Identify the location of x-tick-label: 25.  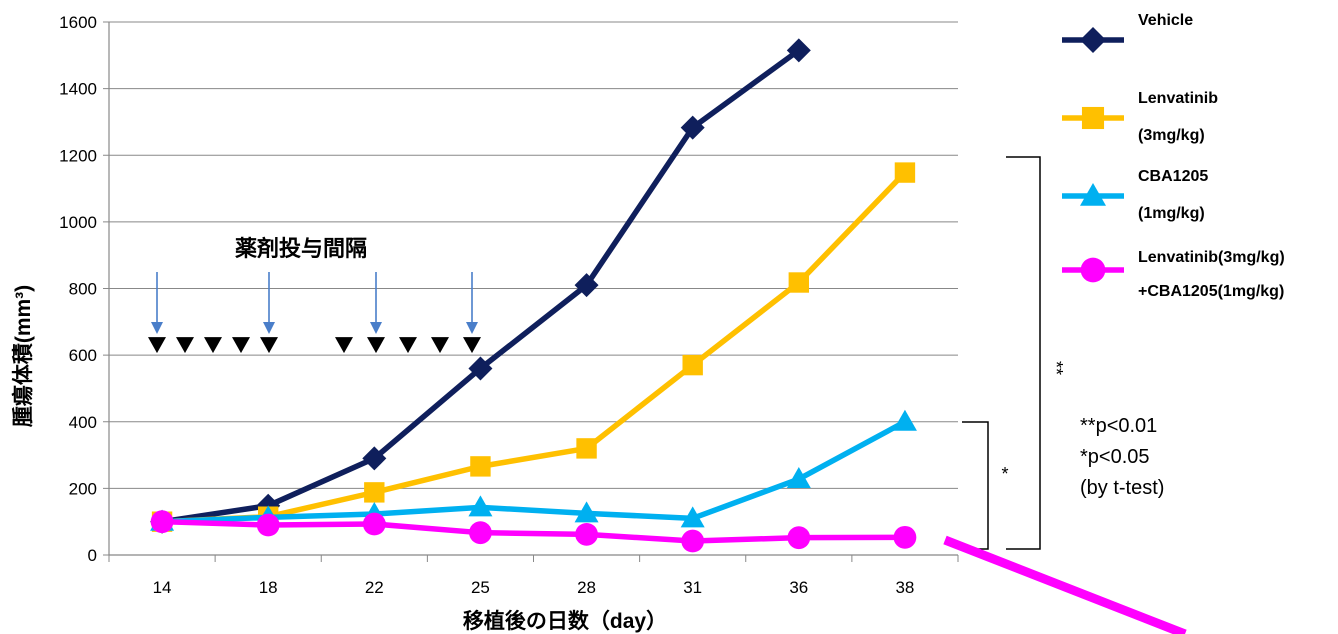
(480, 587).